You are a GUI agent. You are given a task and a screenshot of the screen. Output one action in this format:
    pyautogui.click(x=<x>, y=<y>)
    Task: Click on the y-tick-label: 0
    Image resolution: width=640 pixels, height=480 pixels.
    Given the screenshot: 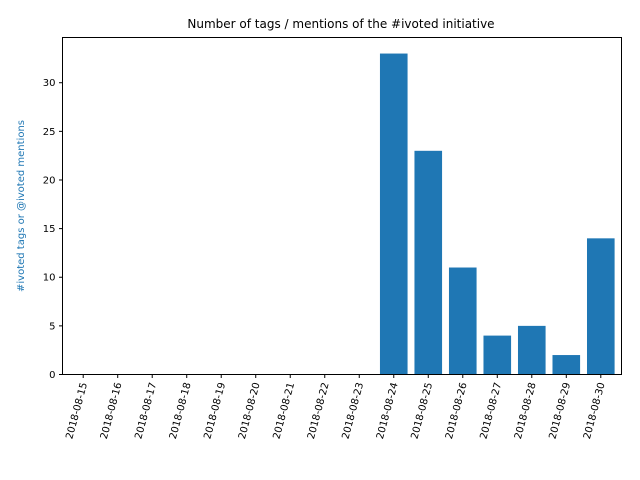 What is the action you would take?
    pyautogui.click(x=52, y=375)
    